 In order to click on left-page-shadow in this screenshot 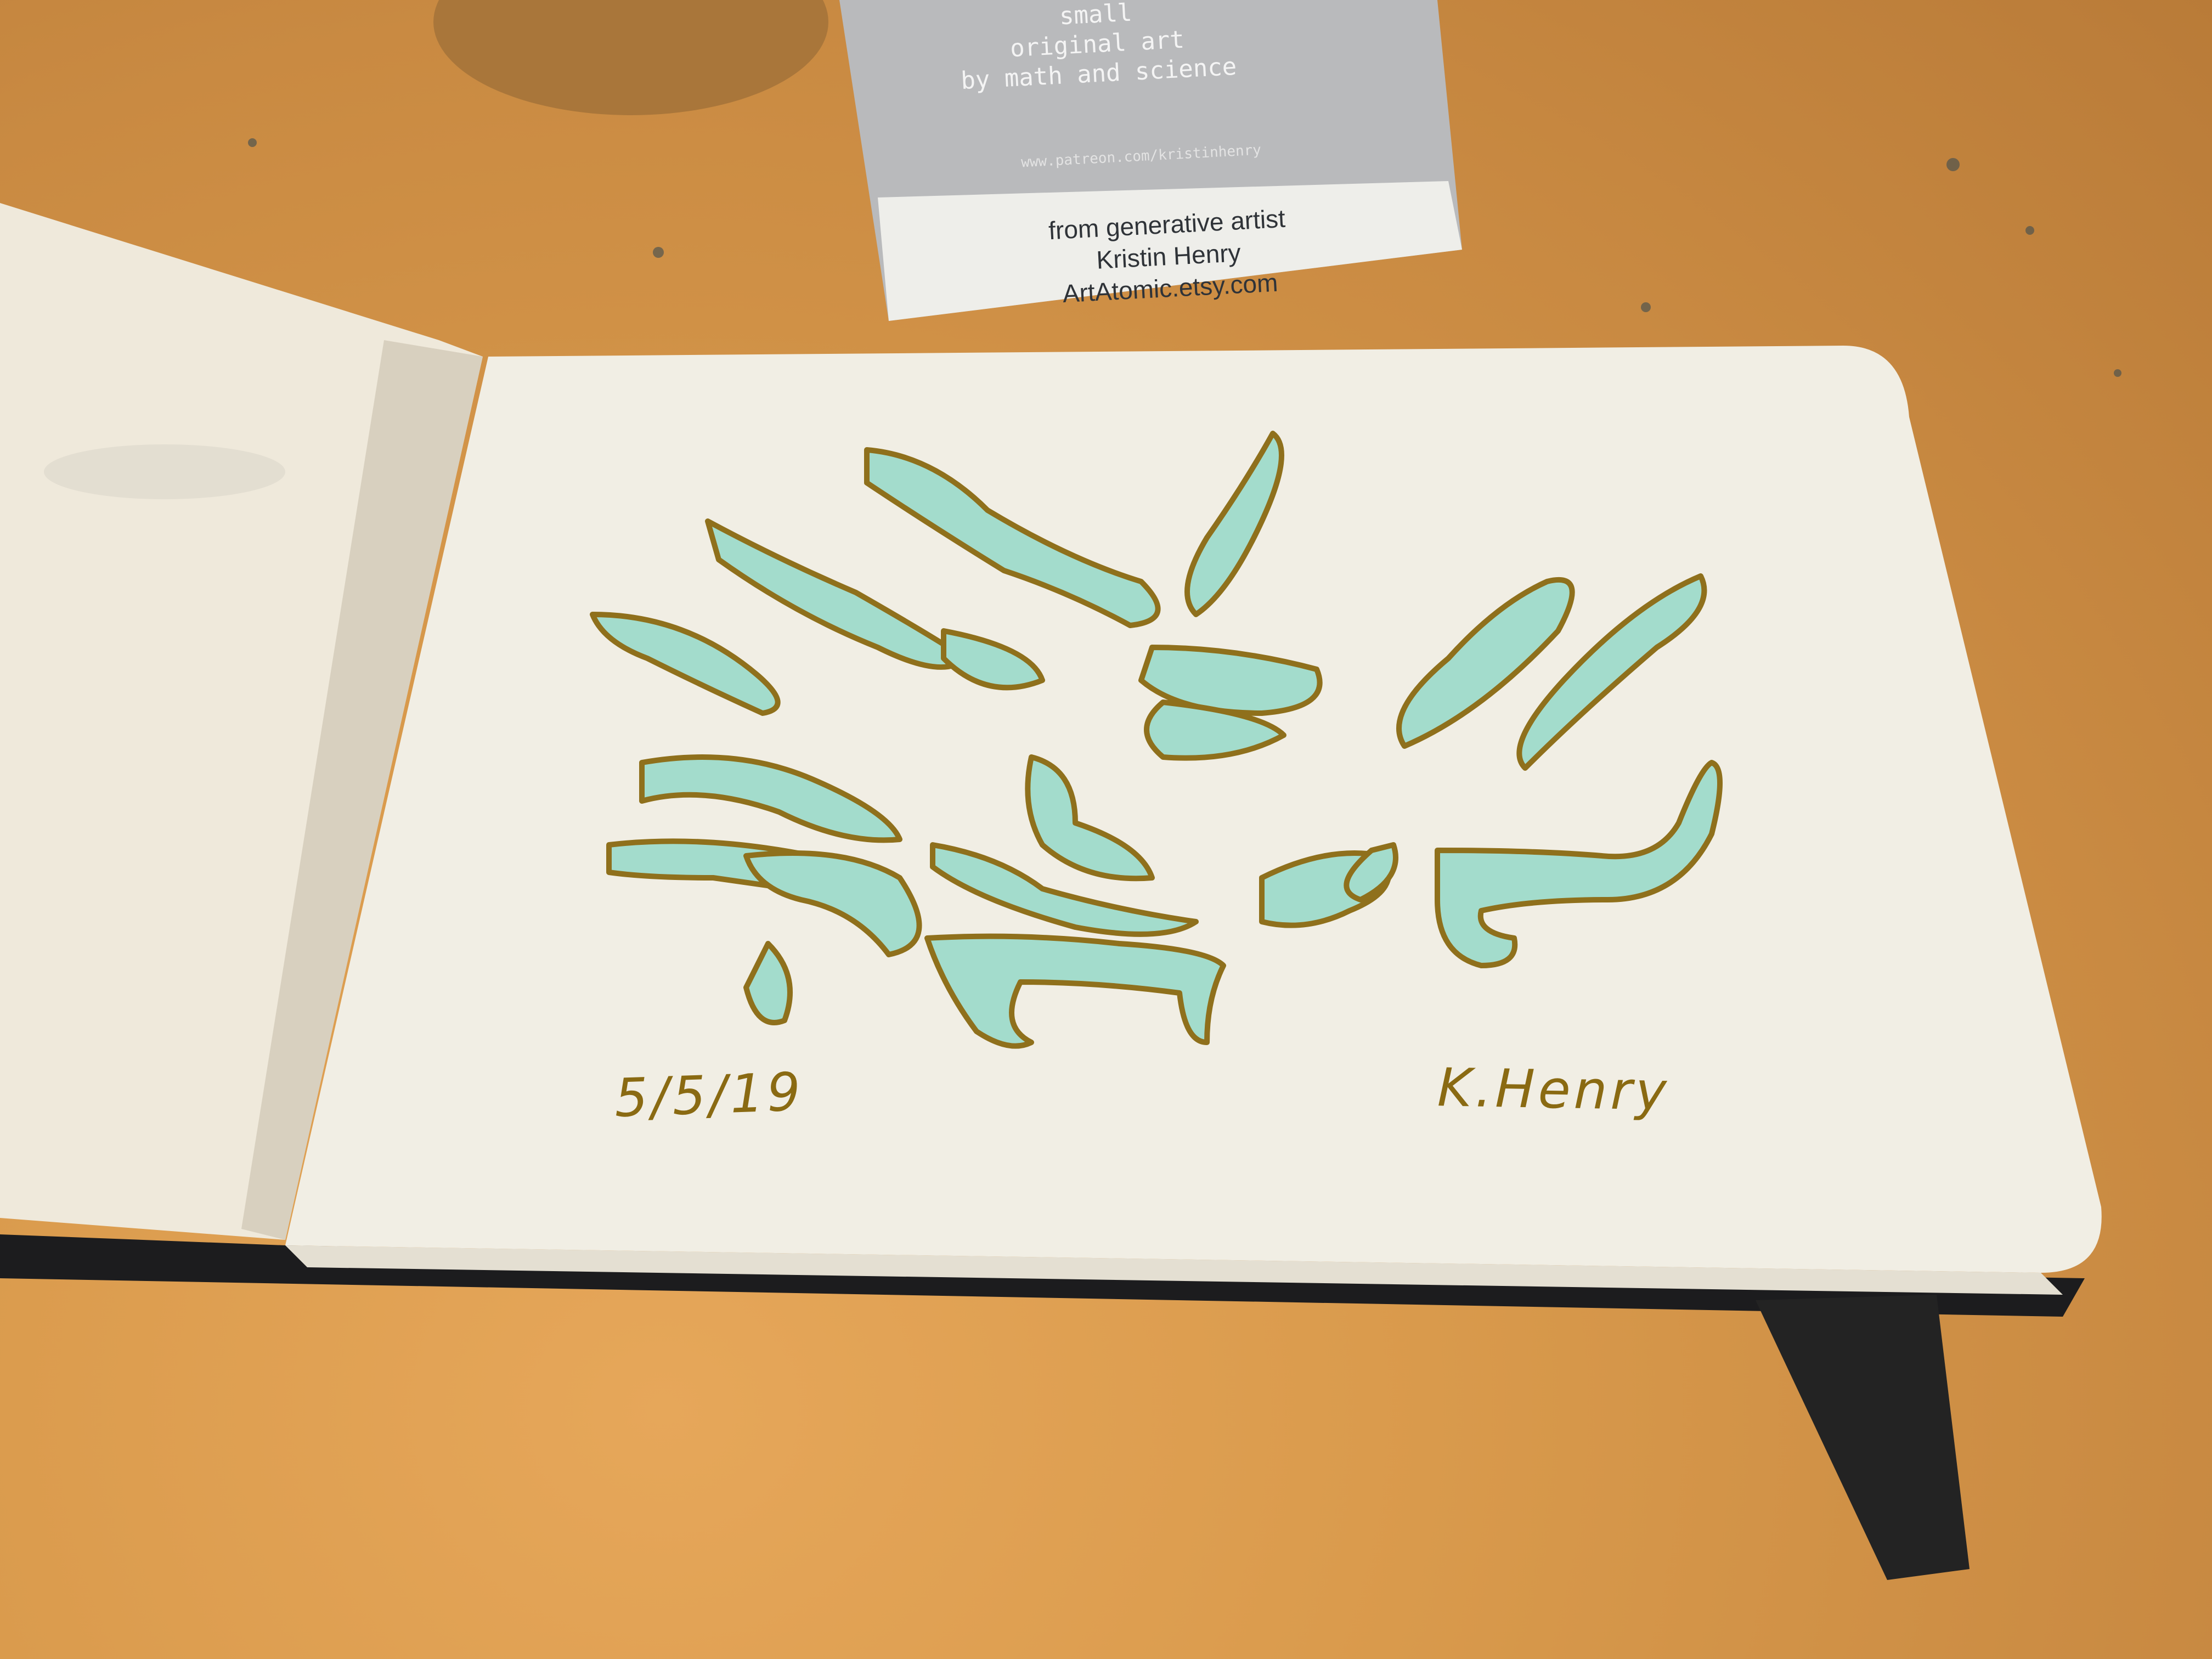, I will do `click(362, 790)`.